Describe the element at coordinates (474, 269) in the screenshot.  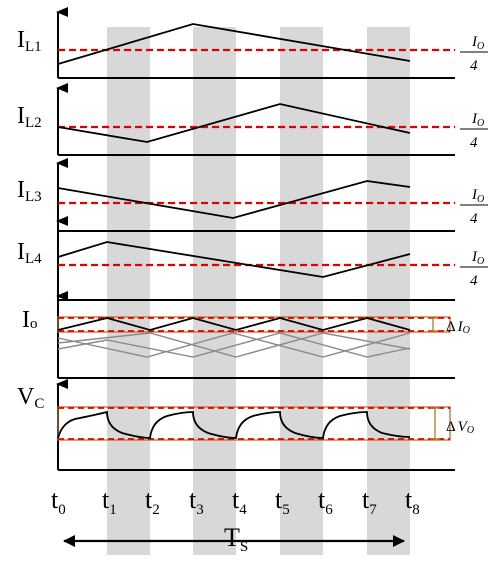
I see `ref-label-il4: IO 4` at that location.